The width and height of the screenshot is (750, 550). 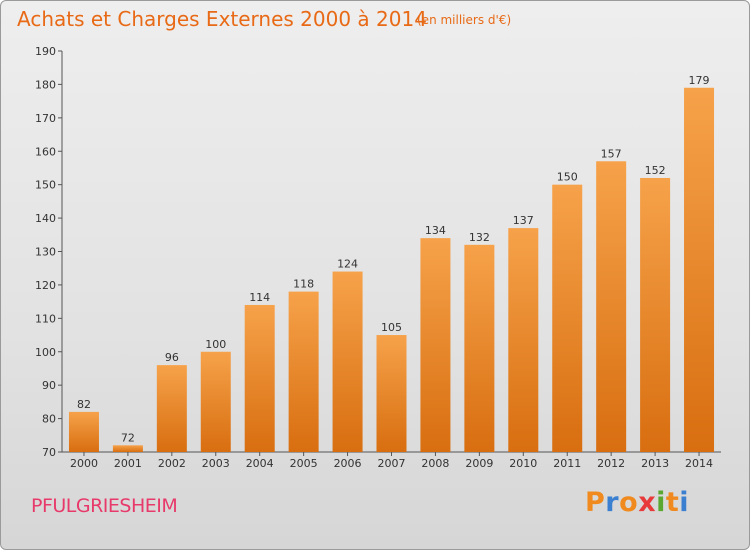 What do you see at coordinates (45, 51) in the screenshot?
I see `y-tick-label: 190` at bounding box center [45, 51].